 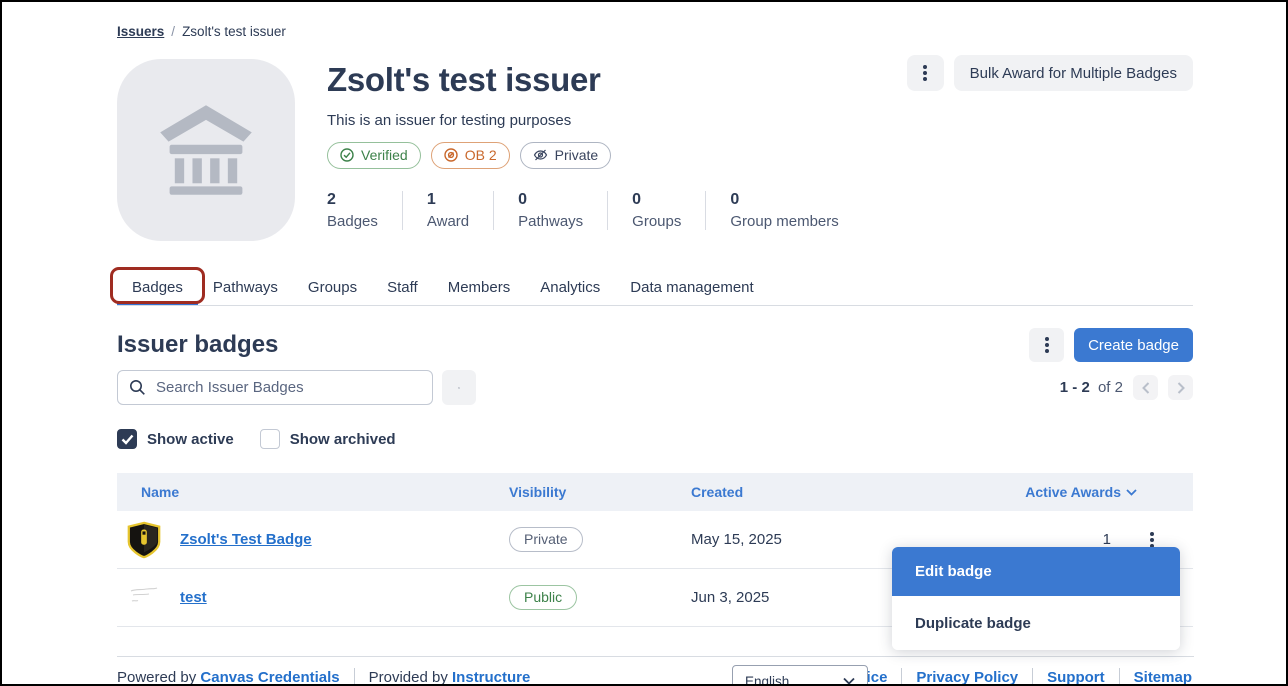 I want to click on search-input, so click(x=275, y=387).